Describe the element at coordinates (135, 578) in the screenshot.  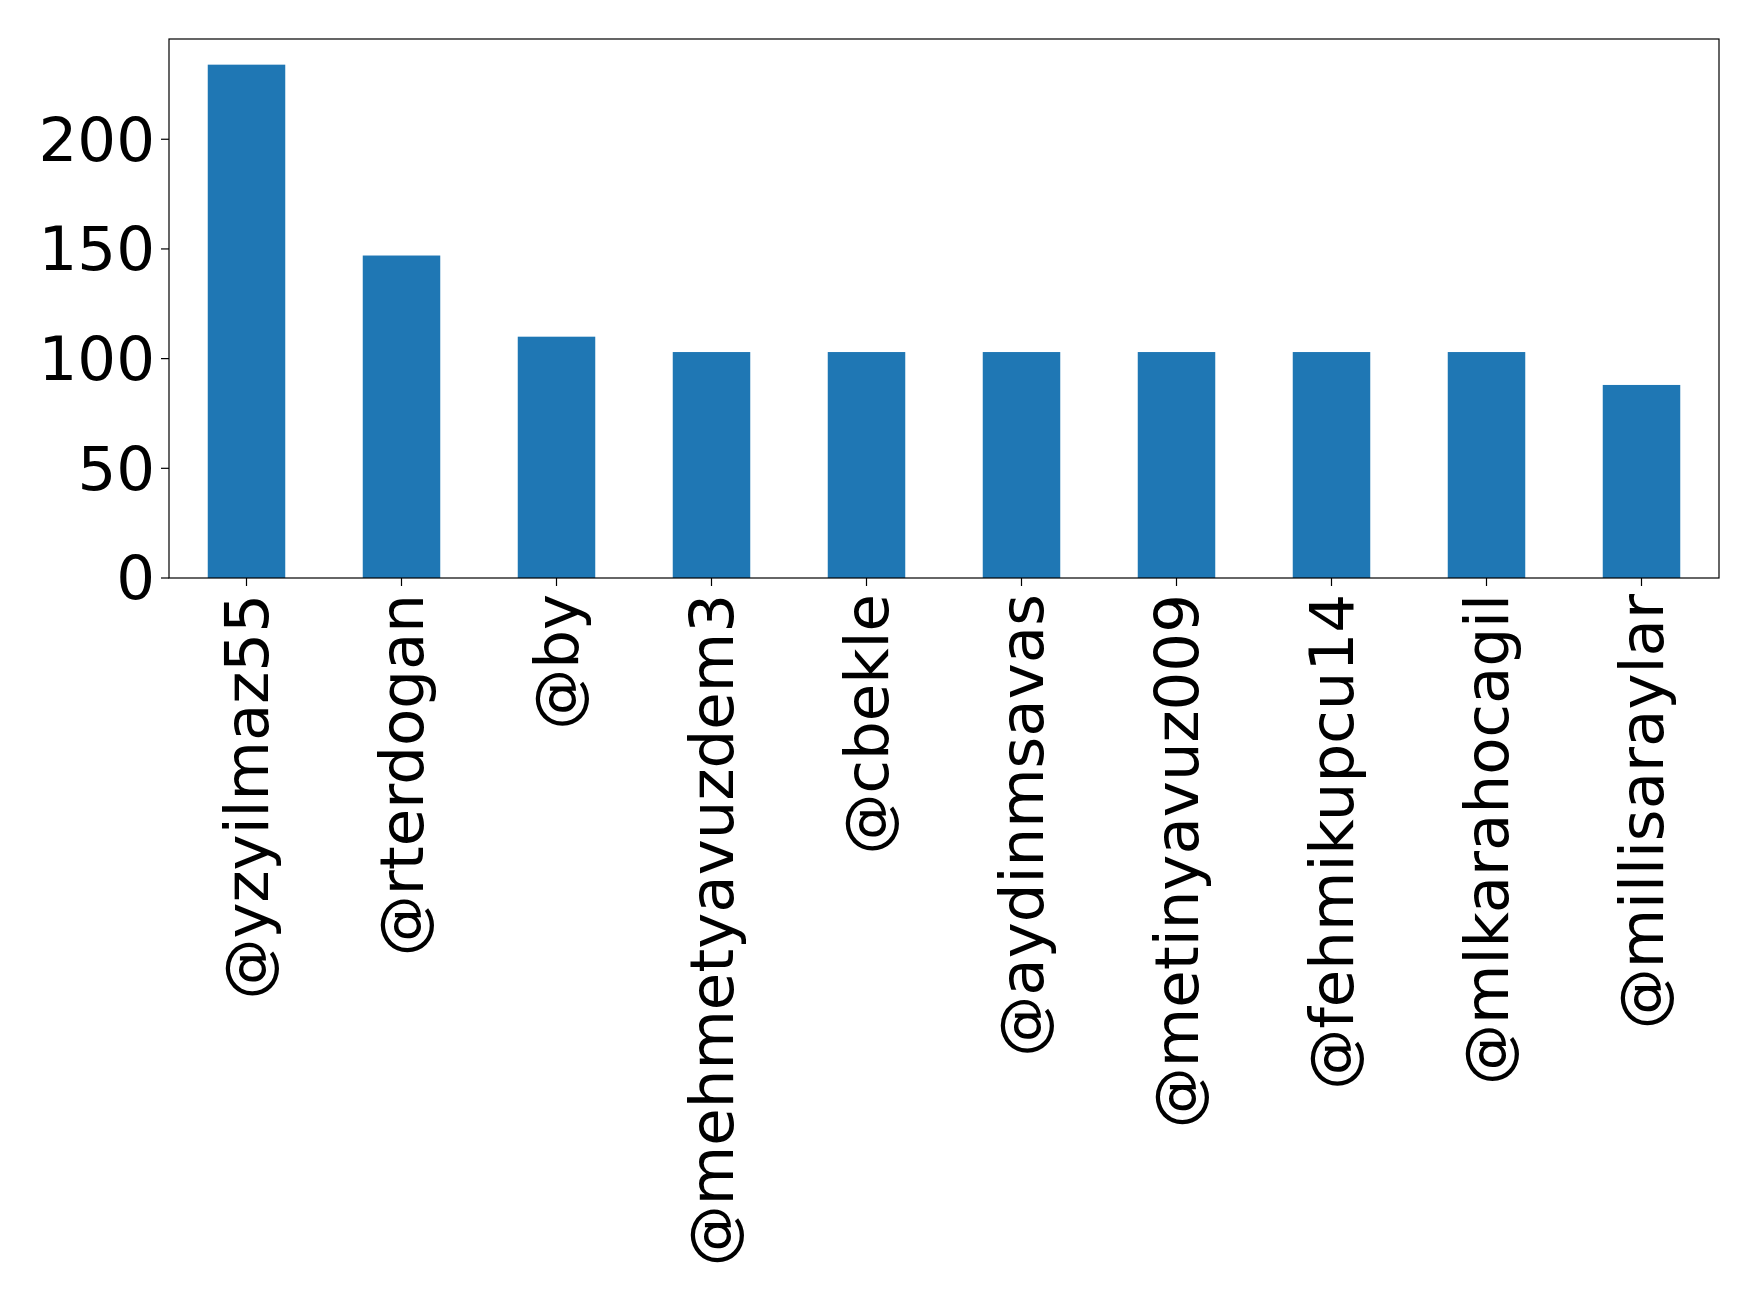
I see `y-tick-label: 0` at that location.